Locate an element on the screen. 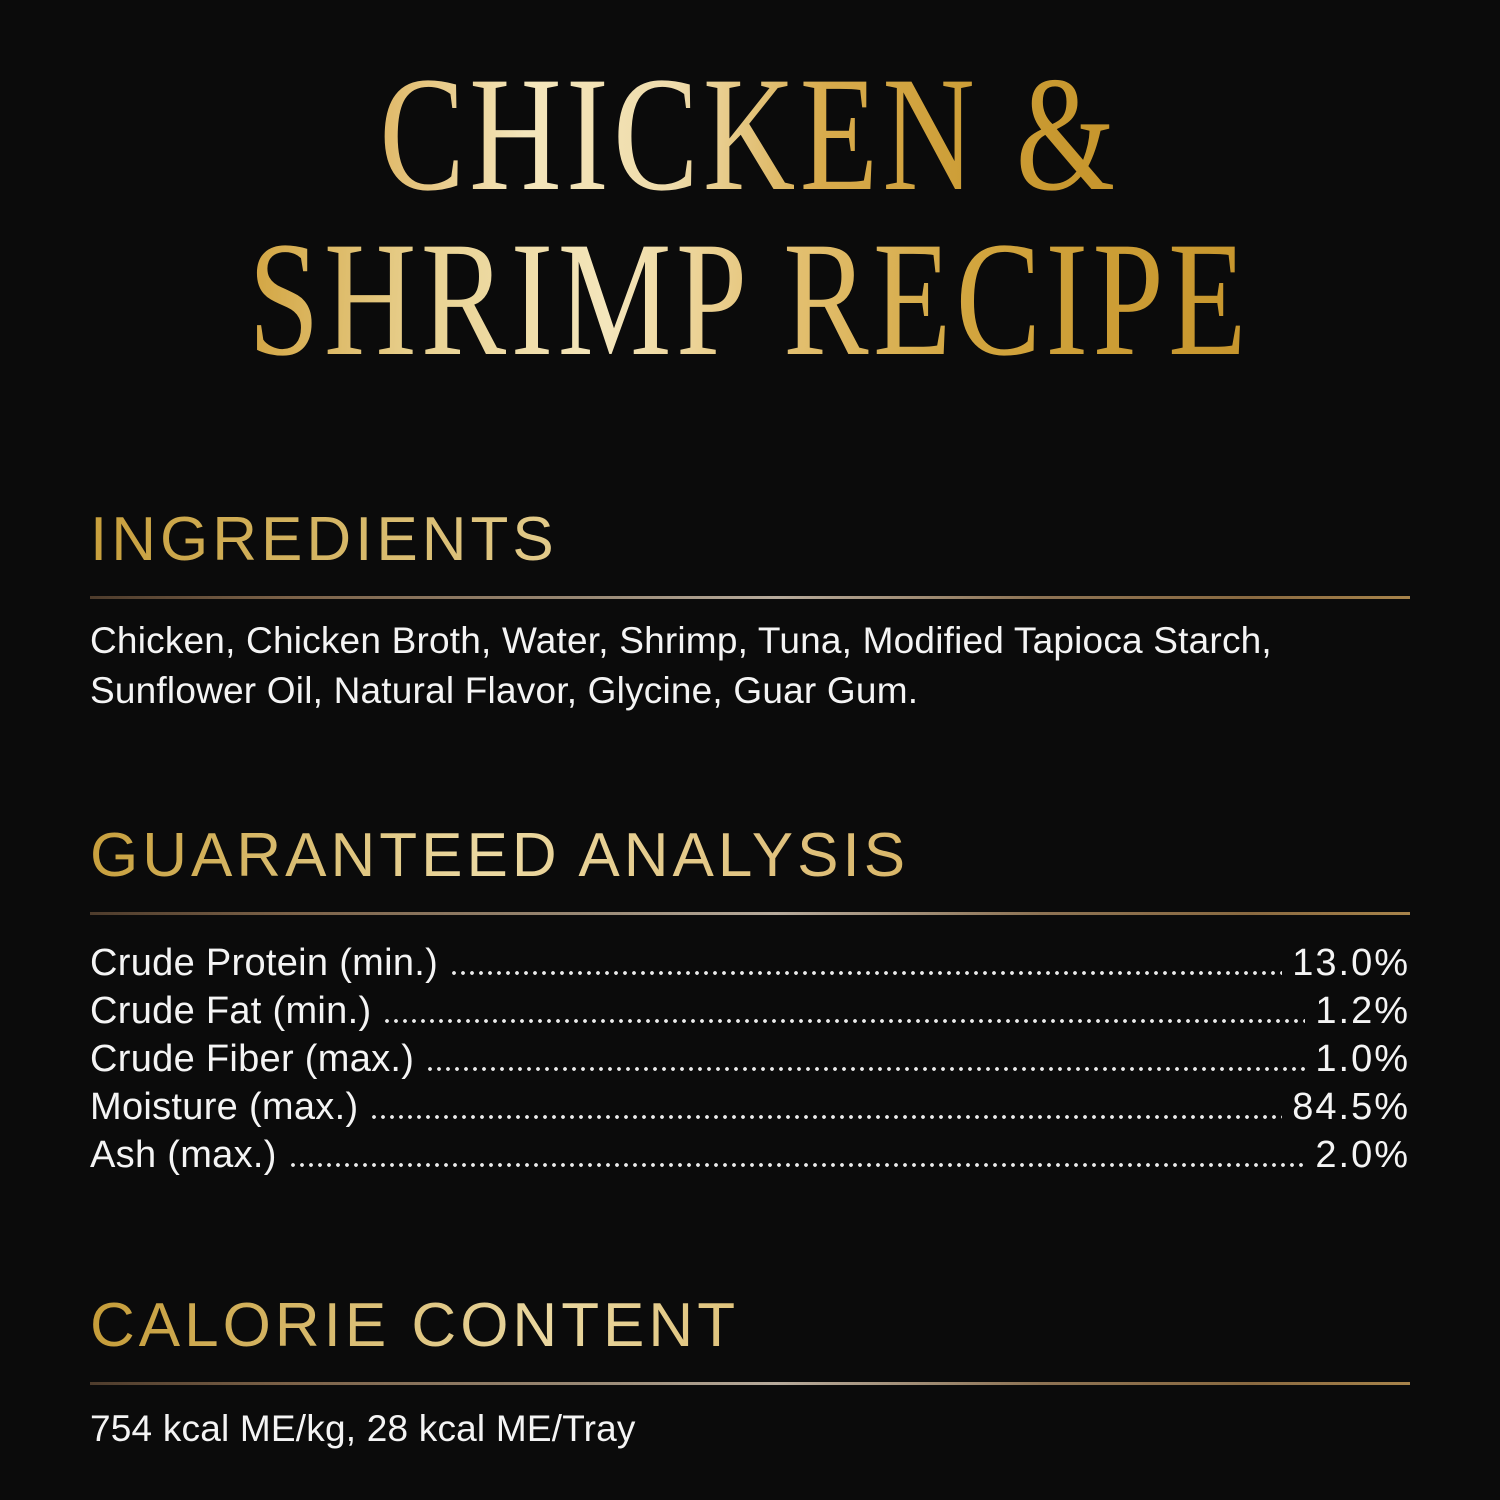 Image resolution: width=1500 pixels, height=1500 pixels. analysis-row-label: Moisture (max.) is located at coordinates (224, 1107).